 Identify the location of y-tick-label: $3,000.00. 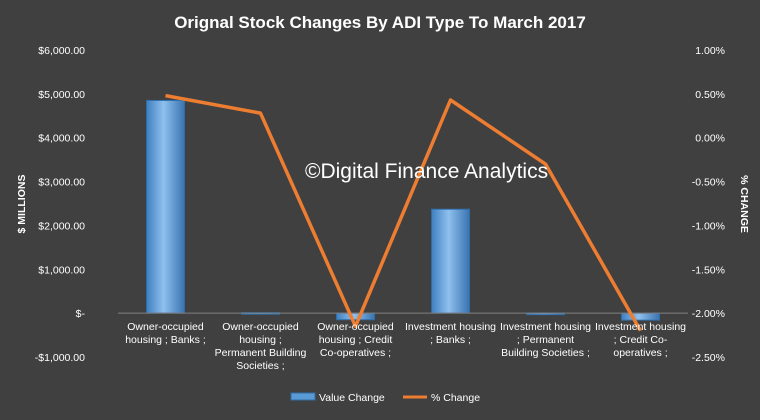
(61, 183).